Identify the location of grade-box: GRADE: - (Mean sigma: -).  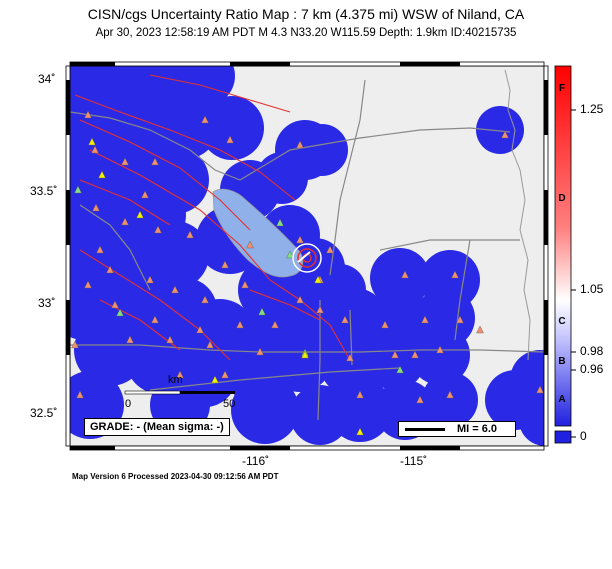
(157, 427).